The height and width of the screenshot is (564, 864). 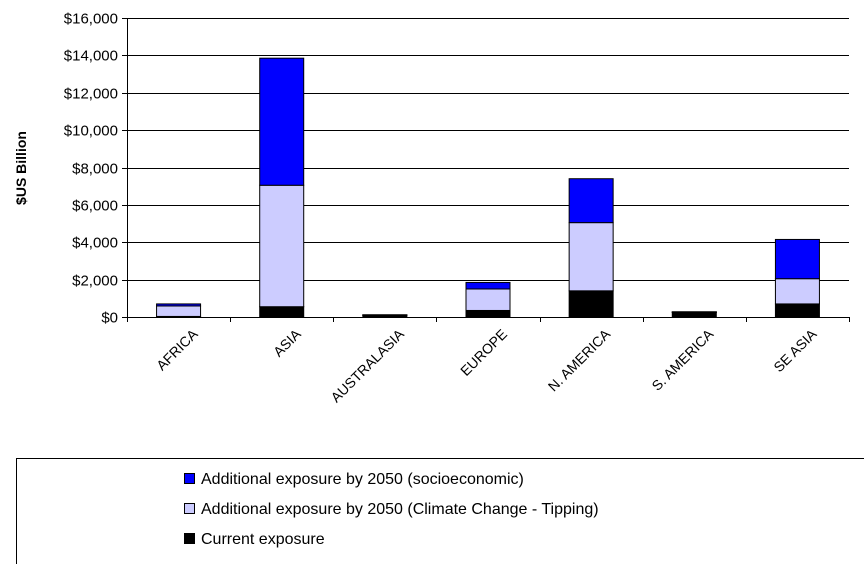 What do you see at coordinates (91, 94) in the screenshot?
I see `y-tick-label: $12,000` at bounding box center [91, 94].